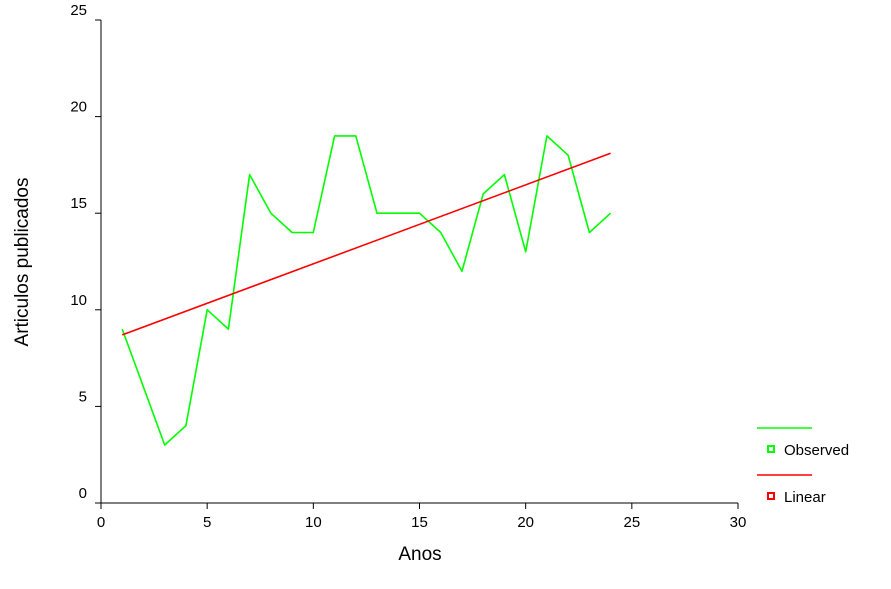 The image size is (891, 589). What do you see at coordinates (101, 522) in the screenshot?
I see `x-tick-label: 0` at bounding box center [101, 522].